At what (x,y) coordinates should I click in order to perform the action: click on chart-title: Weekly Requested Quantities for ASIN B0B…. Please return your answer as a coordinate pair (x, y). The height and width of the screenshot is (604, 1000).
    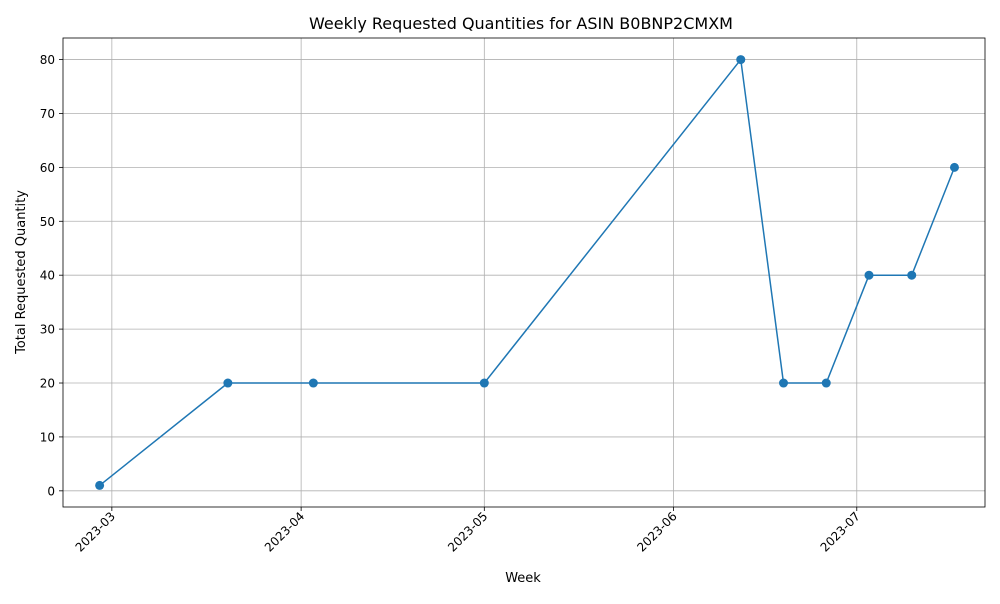
    Looking at the image, I should click on (521, 23).